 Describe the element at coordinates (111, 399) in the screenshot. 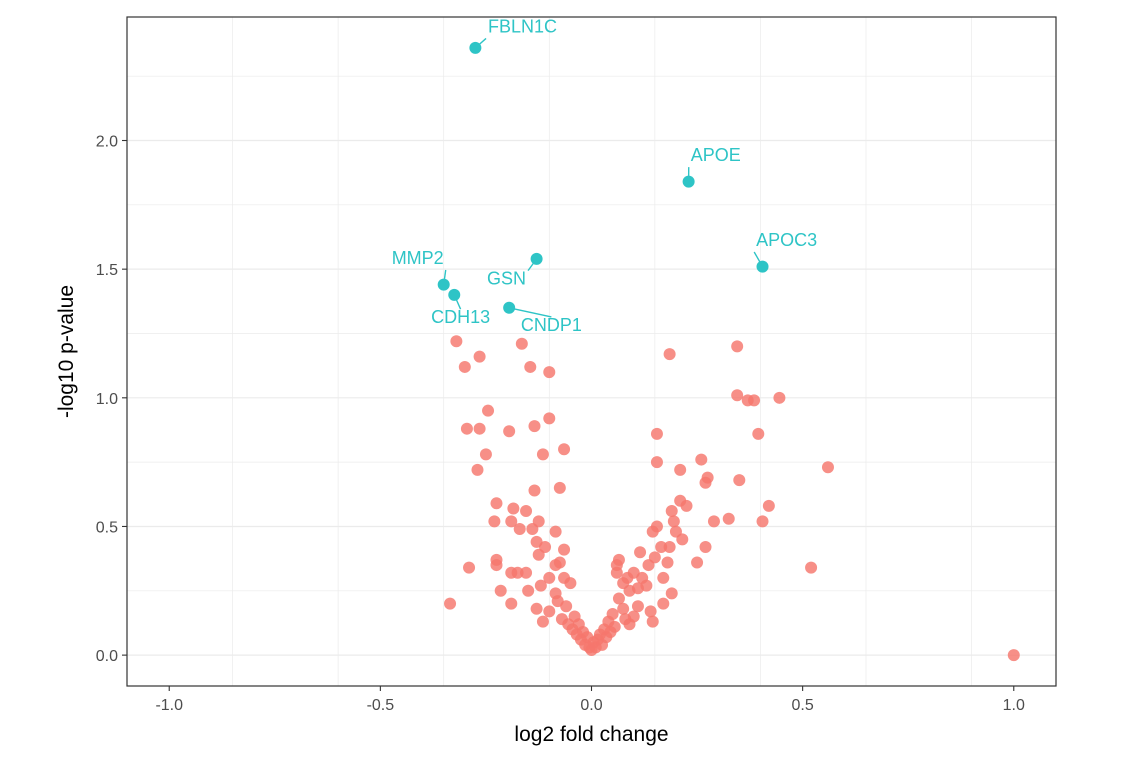

I see `y-axis-ticks: 0.0 0.5 1.0 1.5 2.0` at that location.